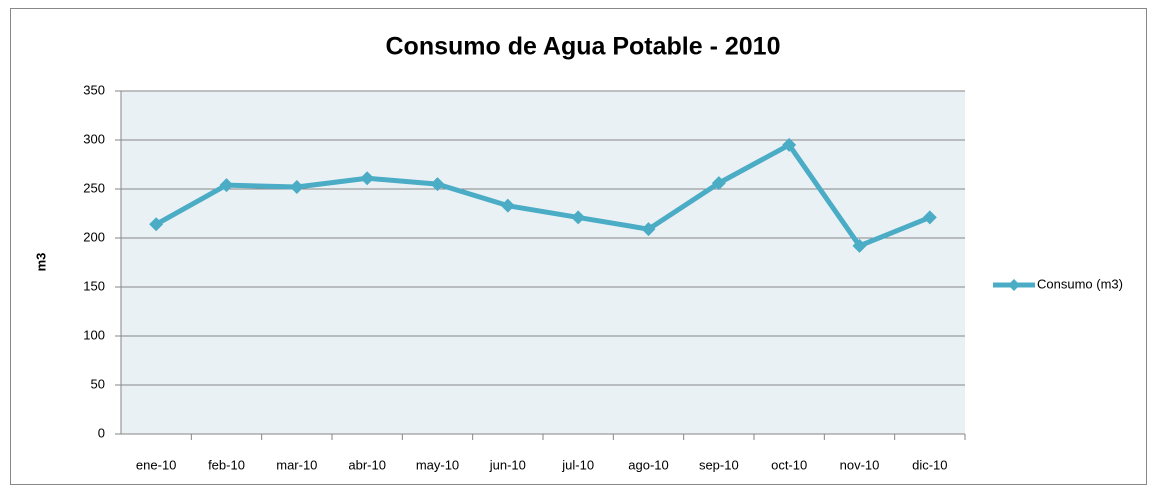  What do you see at coordinates (583, 47) in the screenshot?
I see `chart-title: Consumo de Agua Potable - 2010` at bounding box center [583, 47].